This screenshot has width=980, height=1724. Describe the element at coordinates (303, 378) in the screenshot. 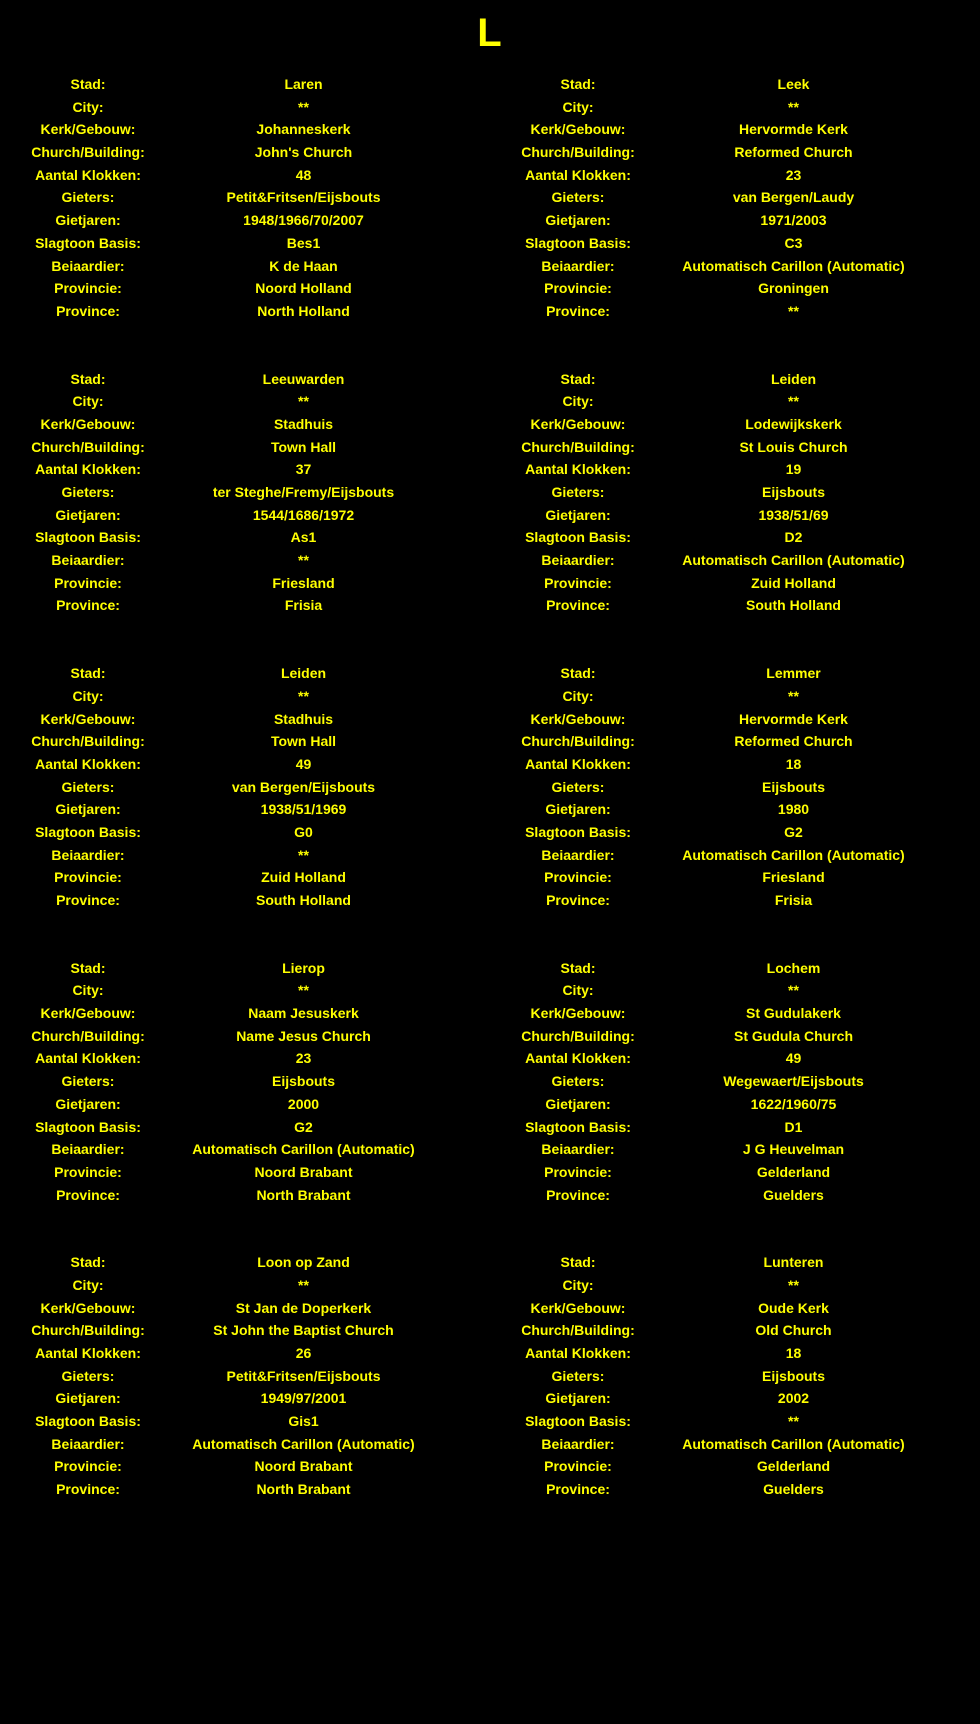

I see `field-value-stad: Leeuwarden` at that location.